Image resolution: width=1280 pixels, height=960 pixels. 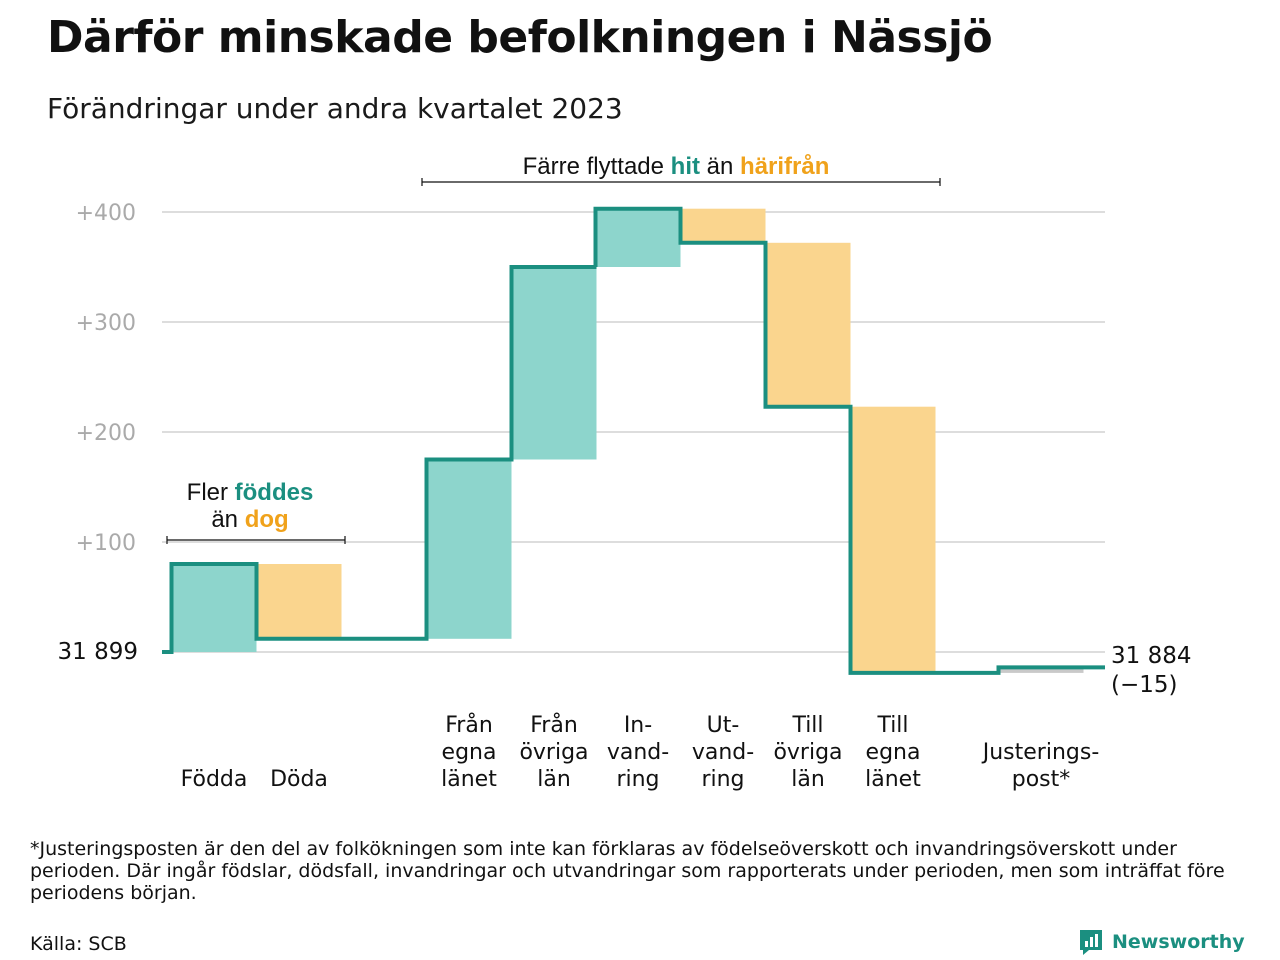 I want to click on annotation-births-line: Fler föddes, so click(x=250, y=492).